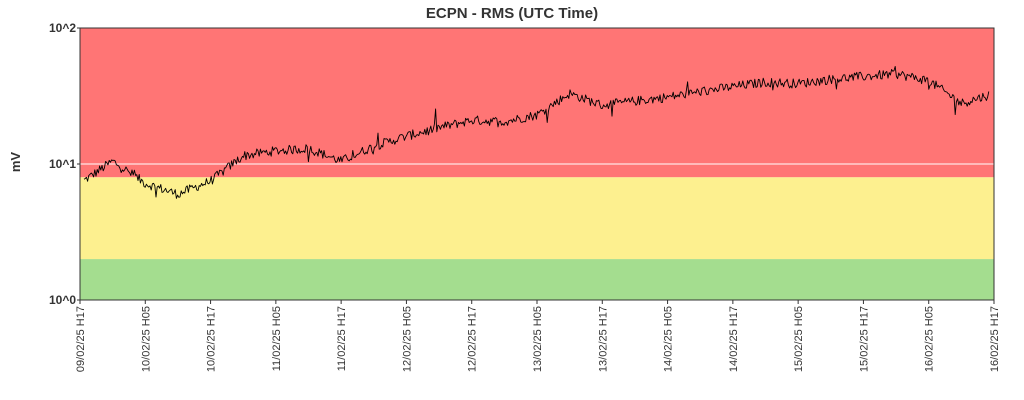  I want to click on y-tick-label: 10^1, so click(62, 164).